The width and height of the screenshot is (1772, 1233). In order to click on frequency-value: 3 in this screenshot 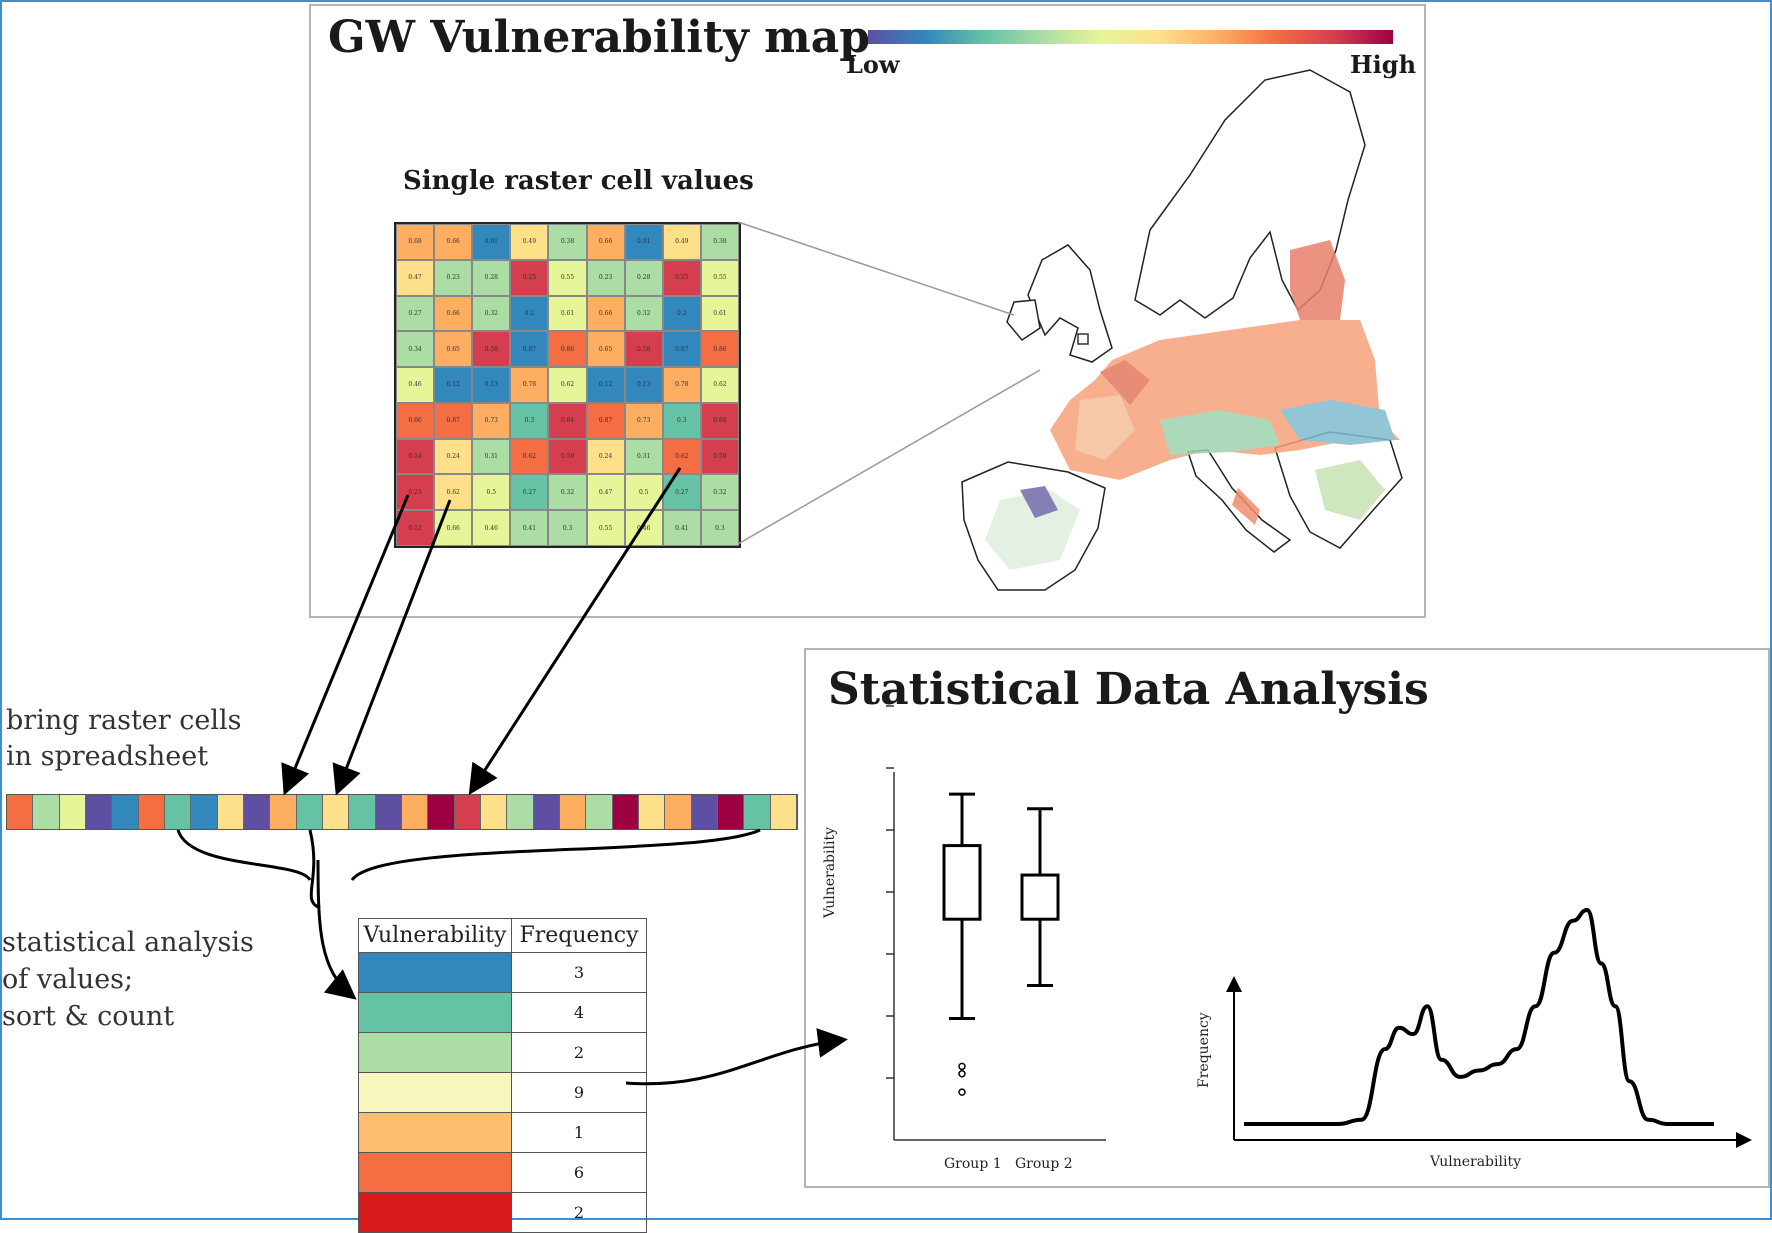, I will do `click(579, 972)`.